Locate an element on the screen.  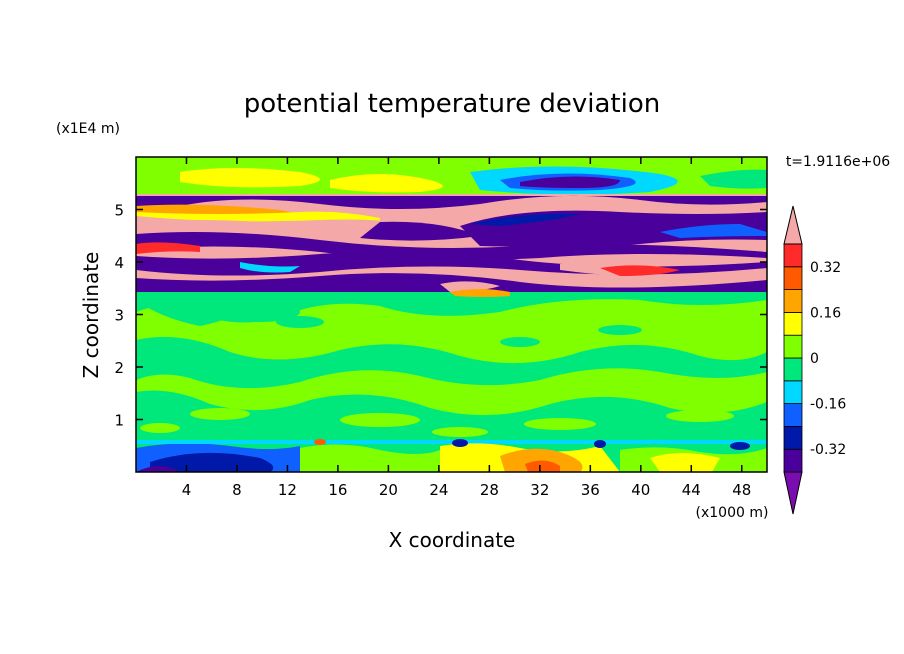
x-tick-label: 16 is located at coordinates (337, 490).